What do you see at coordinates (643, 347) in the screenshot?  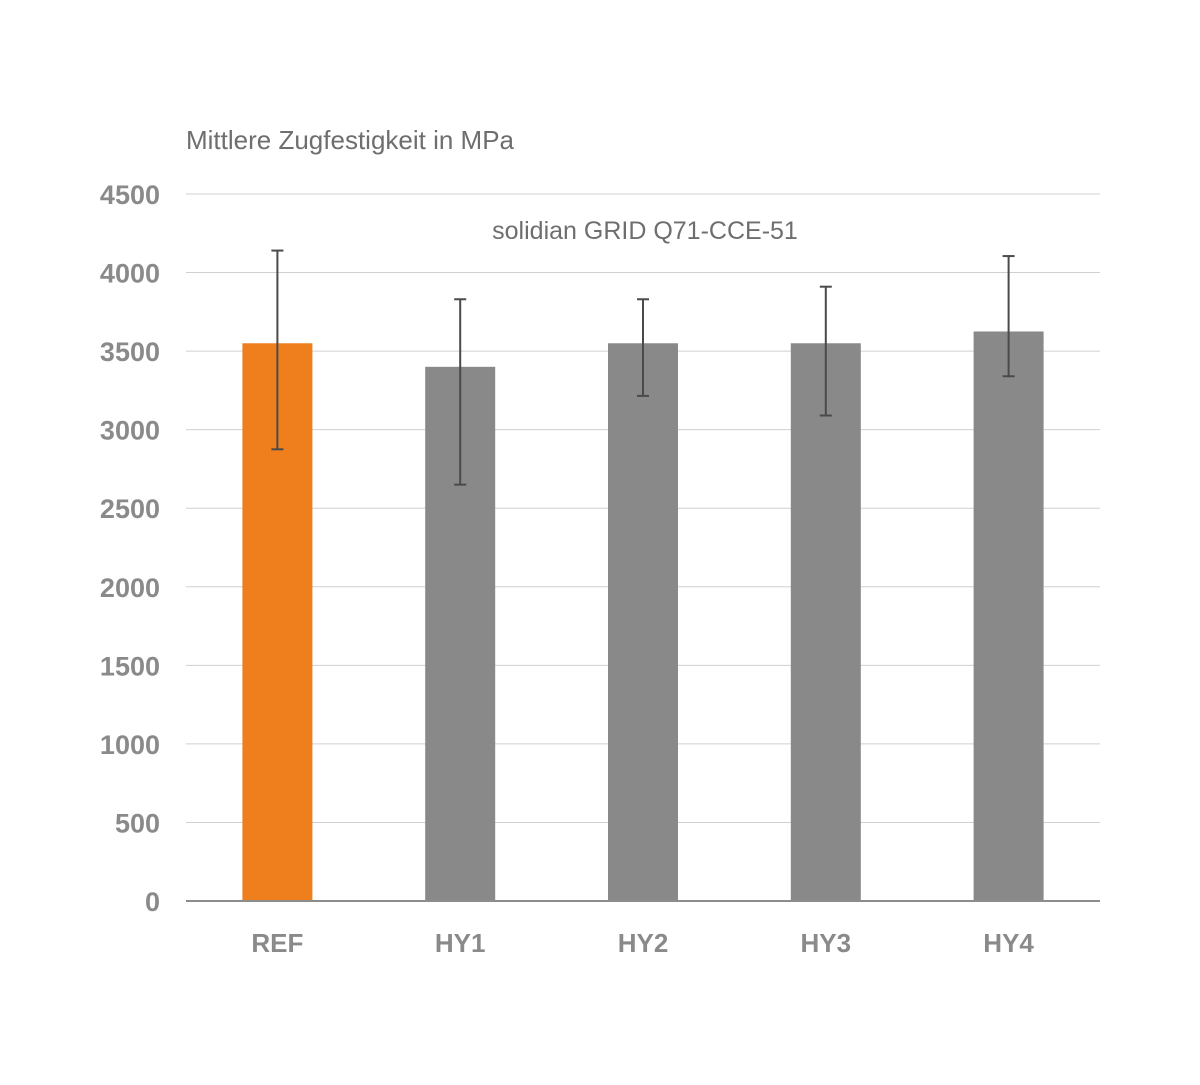 I see `error-bar-hy2` at bounding box center [643, 347].